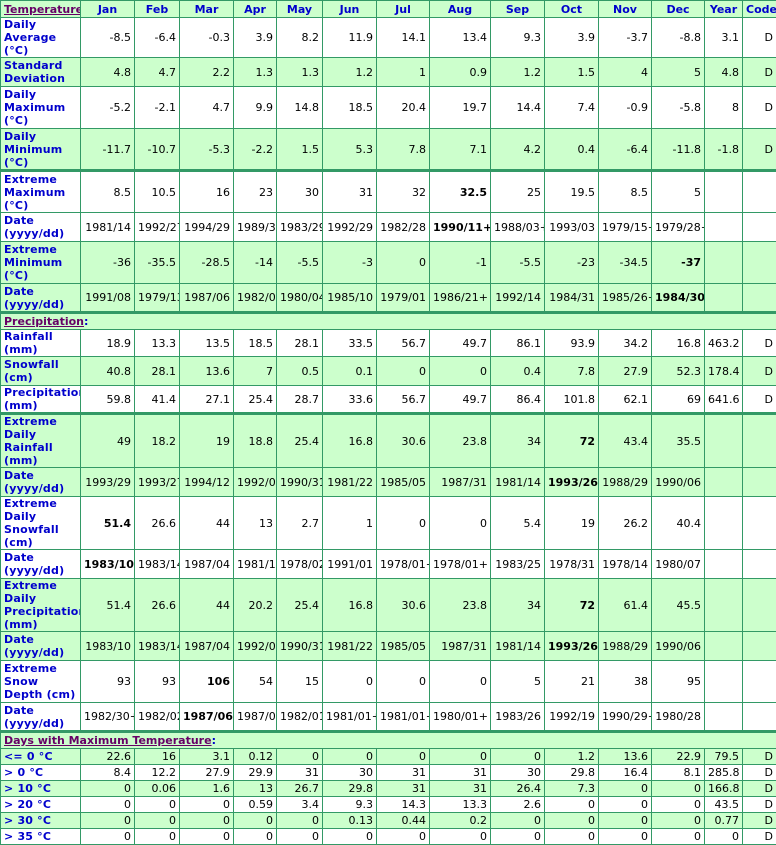 The image size is (776, 845). Describe the element at coordinates (759, 9) in the screenshot. I see `column-header-code: Code` at that location.